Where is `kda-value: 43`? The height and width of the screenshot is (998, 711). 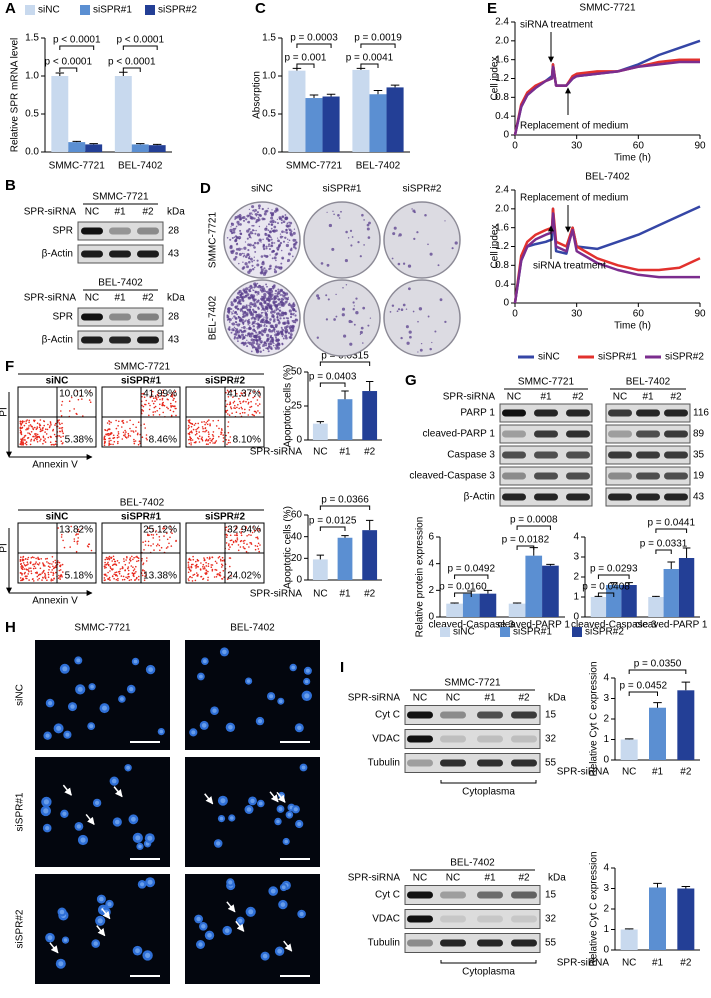
kda-value: 43 is located at coordinates (699, 497).